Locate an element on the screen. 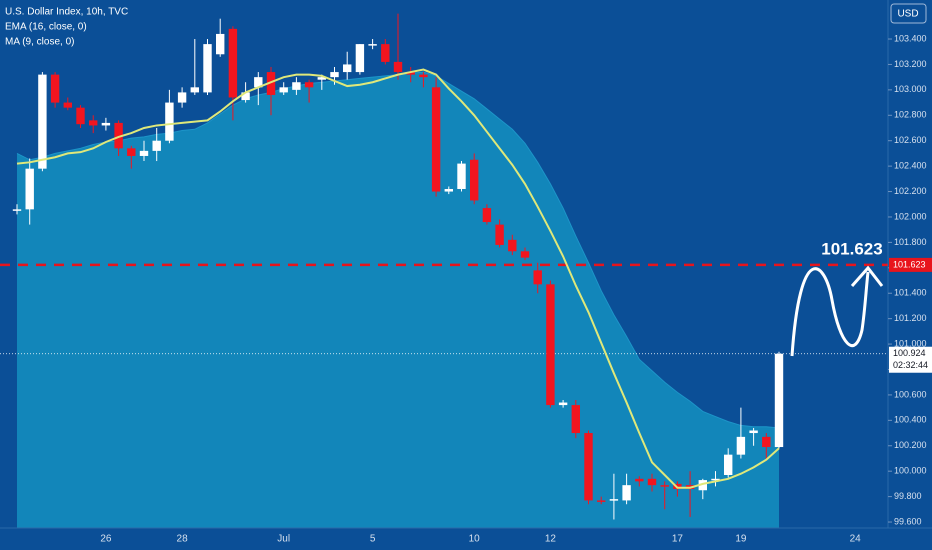  y-tick-label: 101.000 is located at coordinates (910, 343).